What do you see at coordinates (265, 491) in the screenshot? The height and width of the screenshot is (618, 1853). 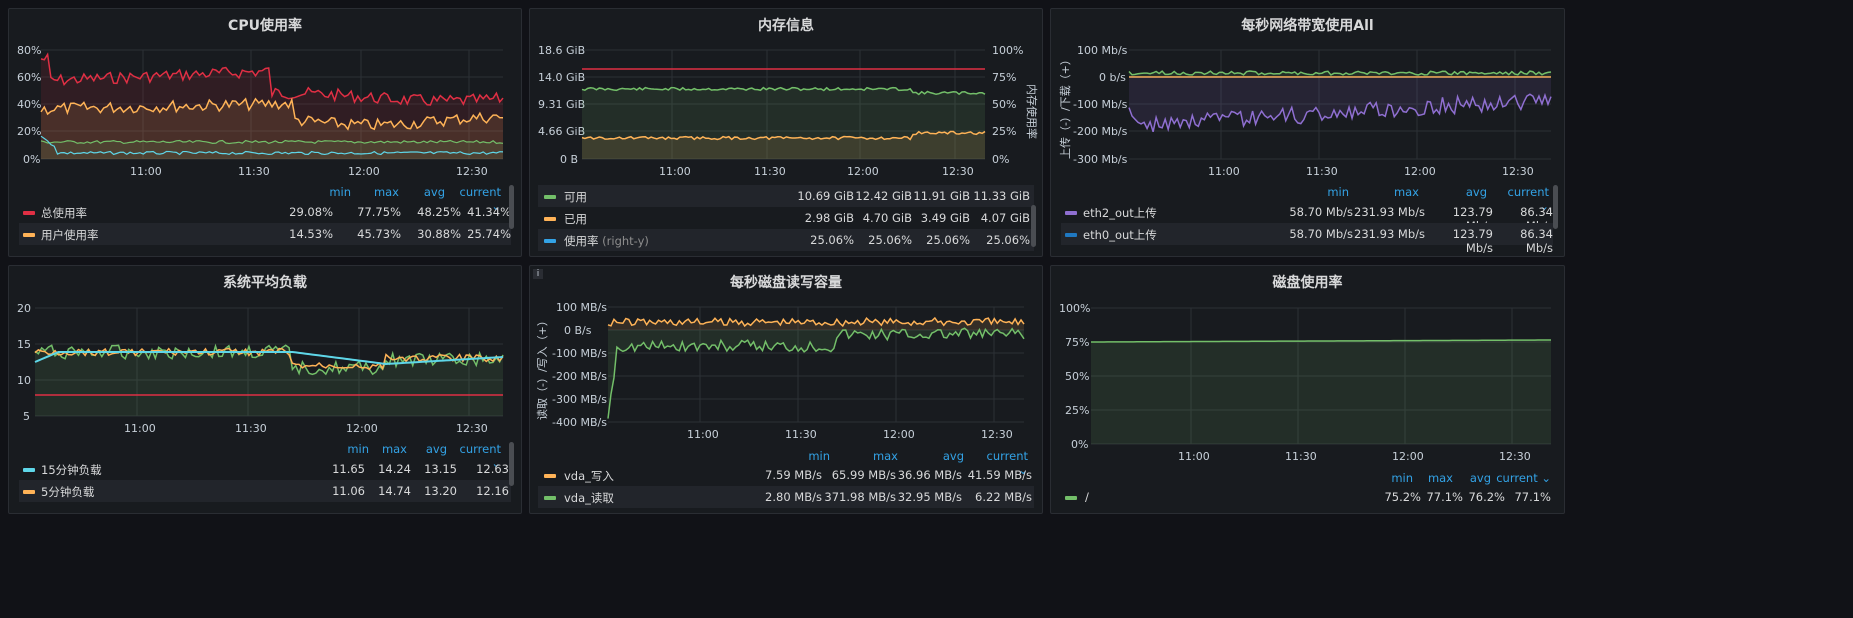 I see `legend-row: 5分钟负载 11.06 14.74 13.20 12.16` at bounding box center [265, 491].